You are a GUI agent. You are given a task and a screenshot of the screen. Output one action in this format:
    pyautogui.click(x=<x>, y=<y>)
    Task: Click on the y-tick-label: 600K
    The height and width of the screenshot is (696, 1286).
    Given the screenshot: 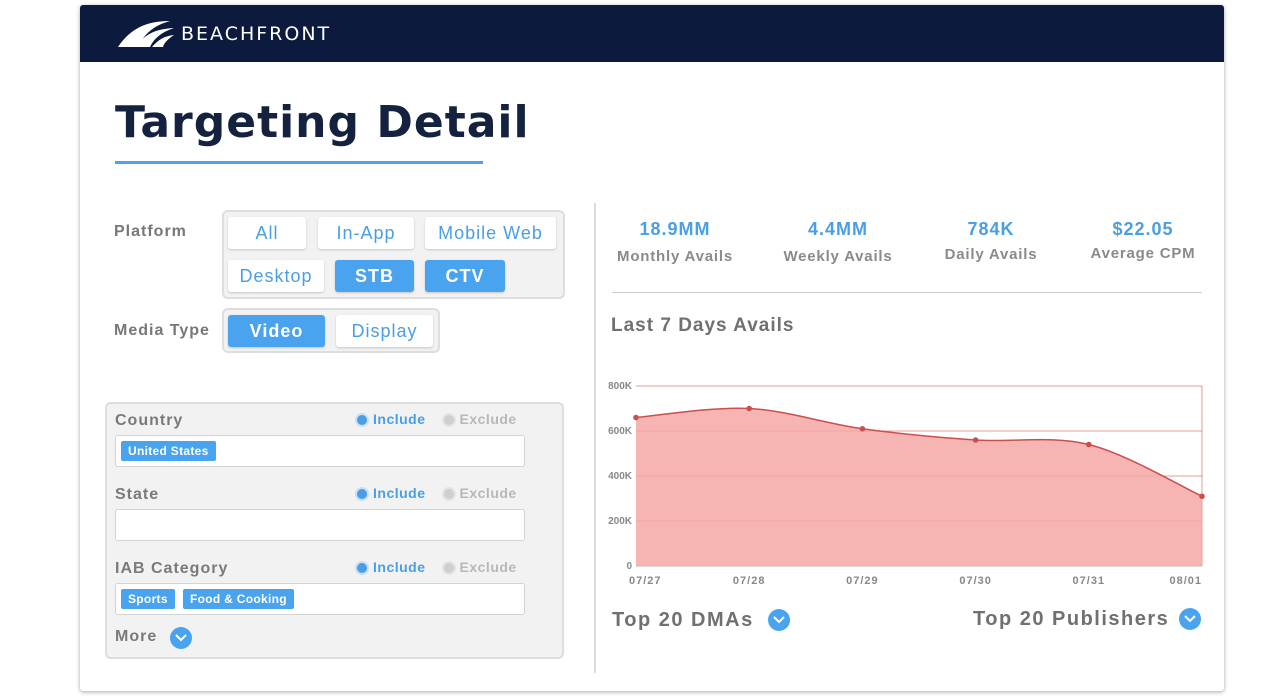 What is the action you would take?
    pyautogui.click(x=620, y=431)
    